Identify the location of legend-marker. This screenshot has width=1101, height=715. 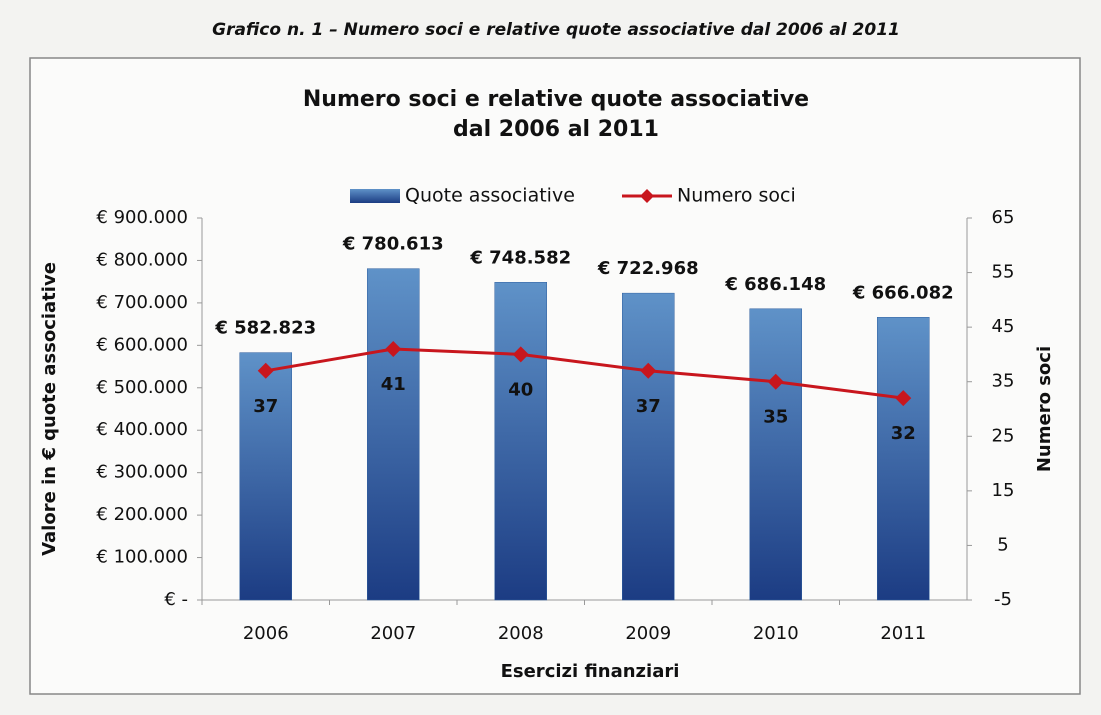
(647, 196).